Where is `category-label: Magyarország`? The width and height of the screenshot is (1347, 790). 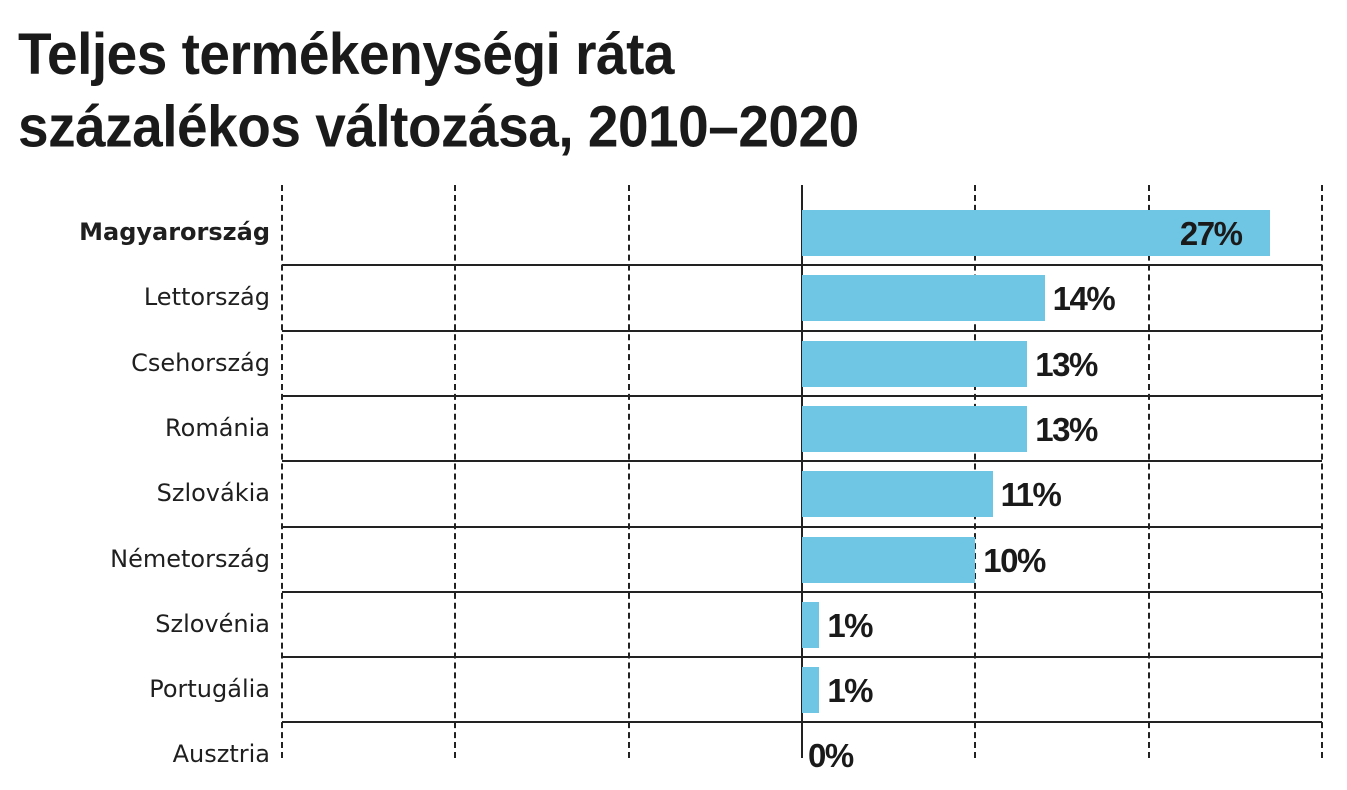
category-label: Magyarország is located at coordinates (174, 232).